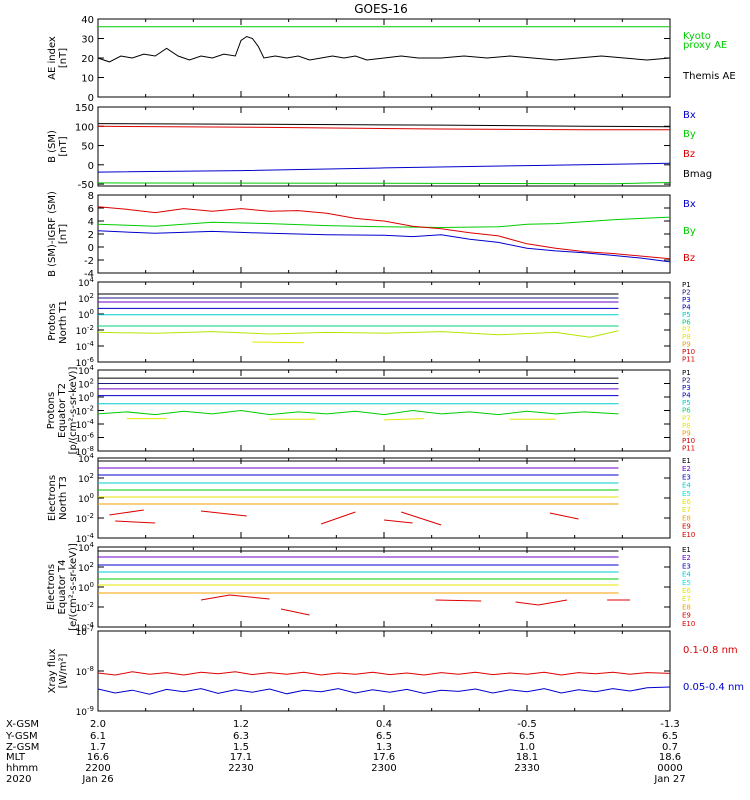 This screenshot has width=750, height=800. I want to click on ephemeris-value: 2.0, so click(98, 724).